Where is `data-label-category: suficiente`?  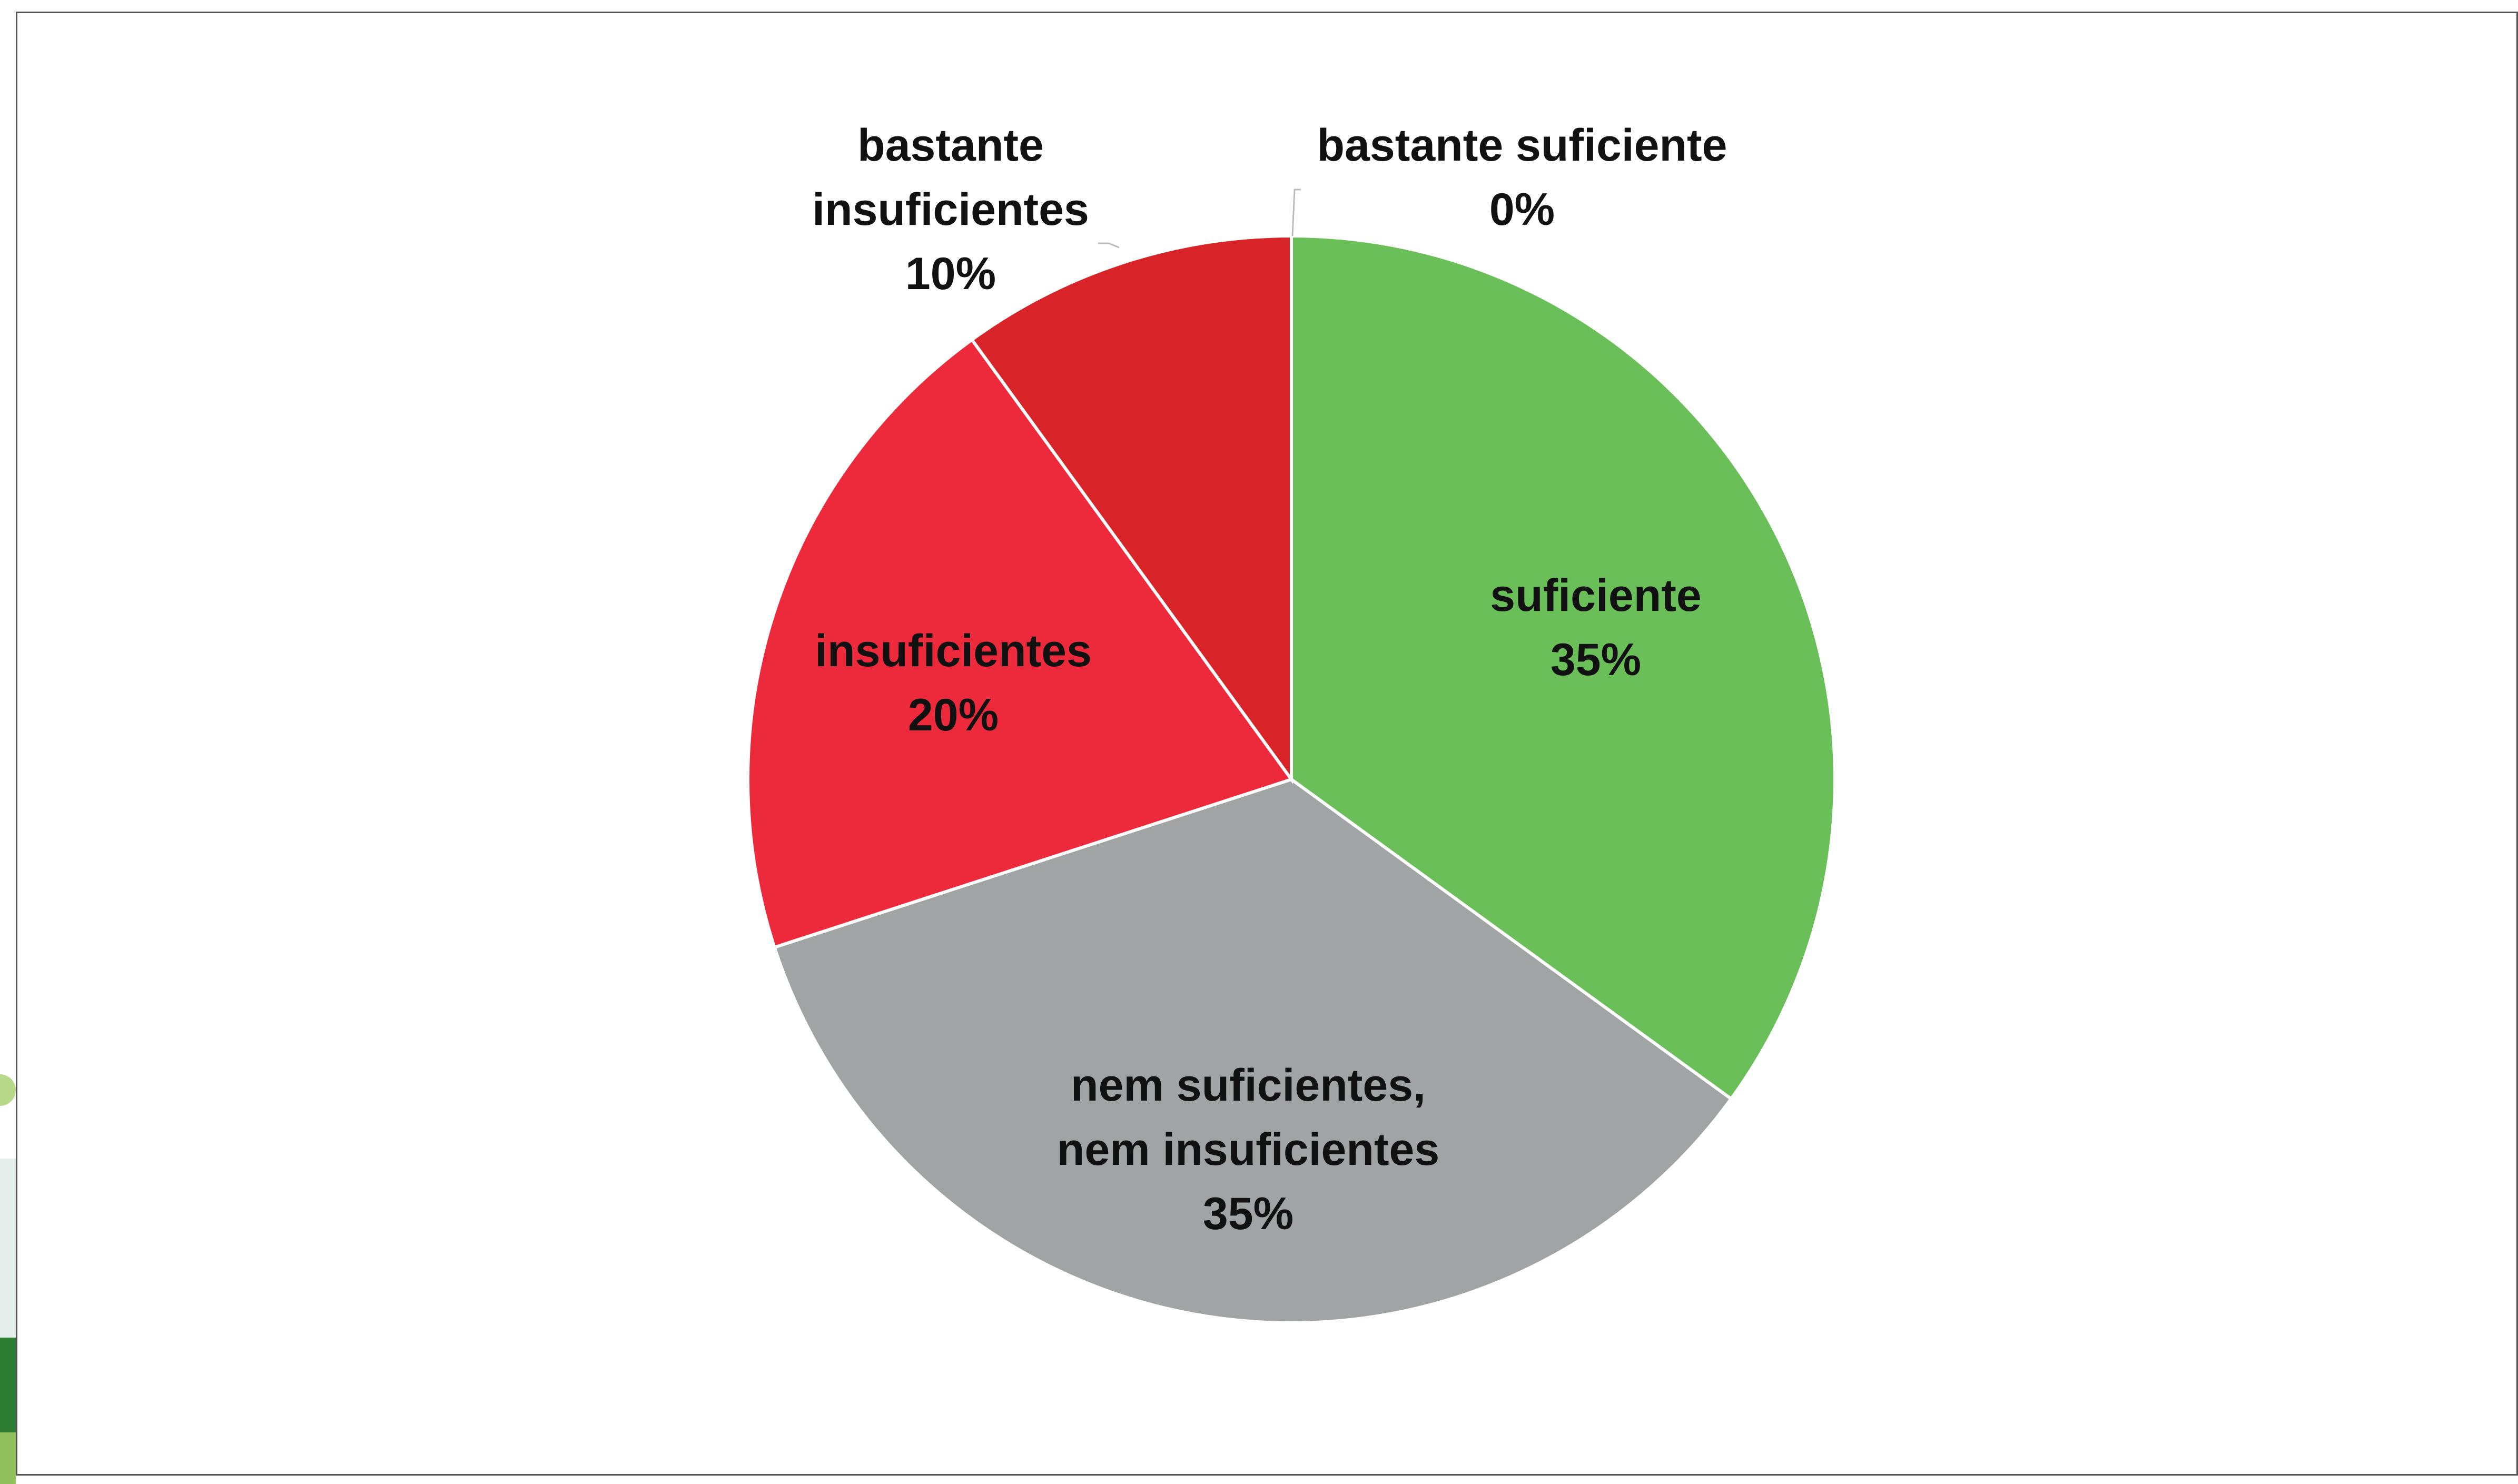
data-label-category: suficiente is located at coordinates (1595, 595).